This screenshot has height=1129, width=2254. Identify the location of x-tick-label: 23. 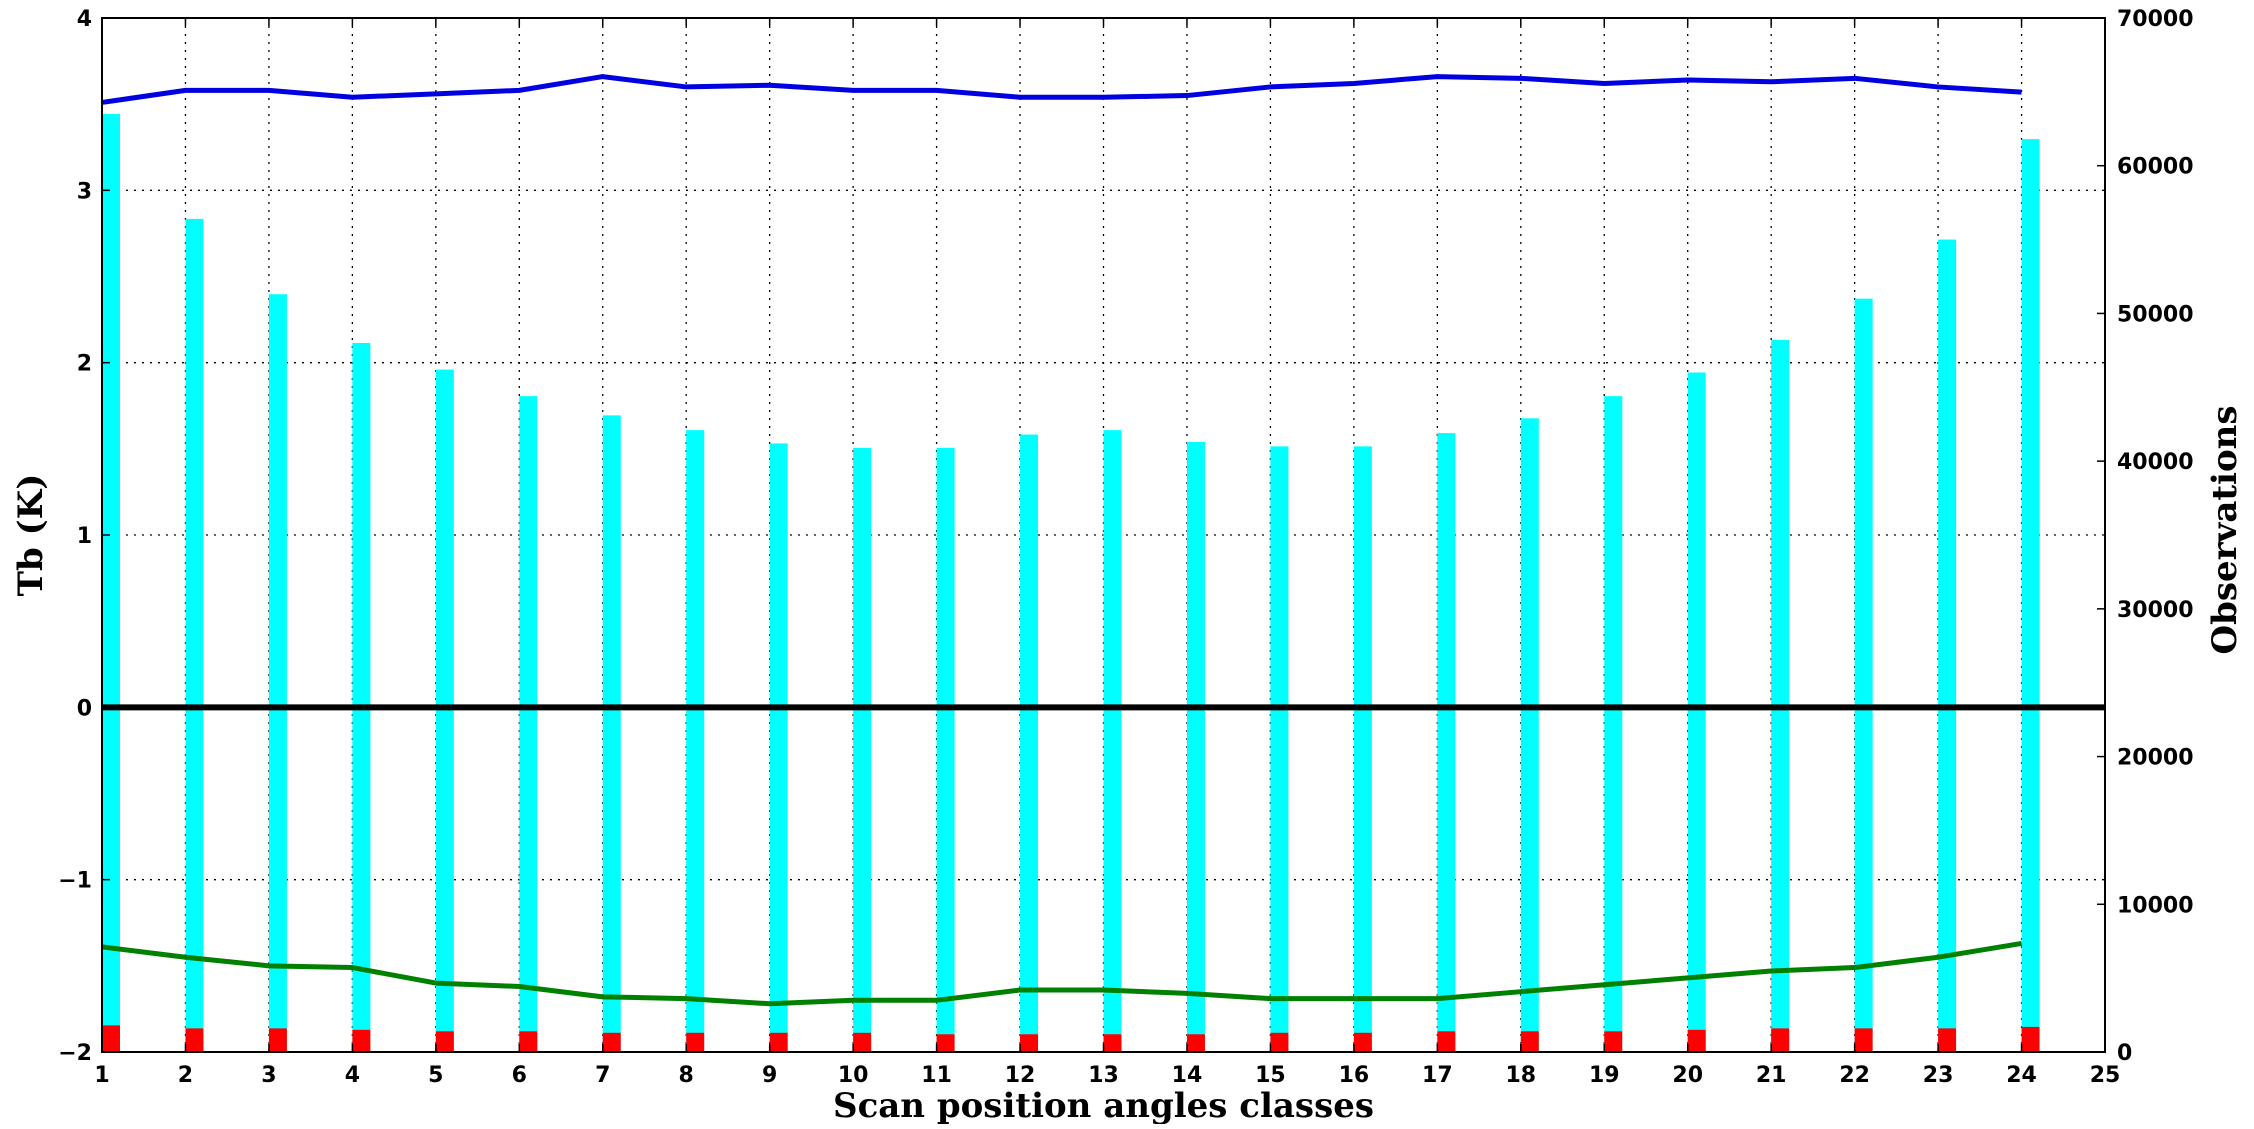
(1938, 1075).